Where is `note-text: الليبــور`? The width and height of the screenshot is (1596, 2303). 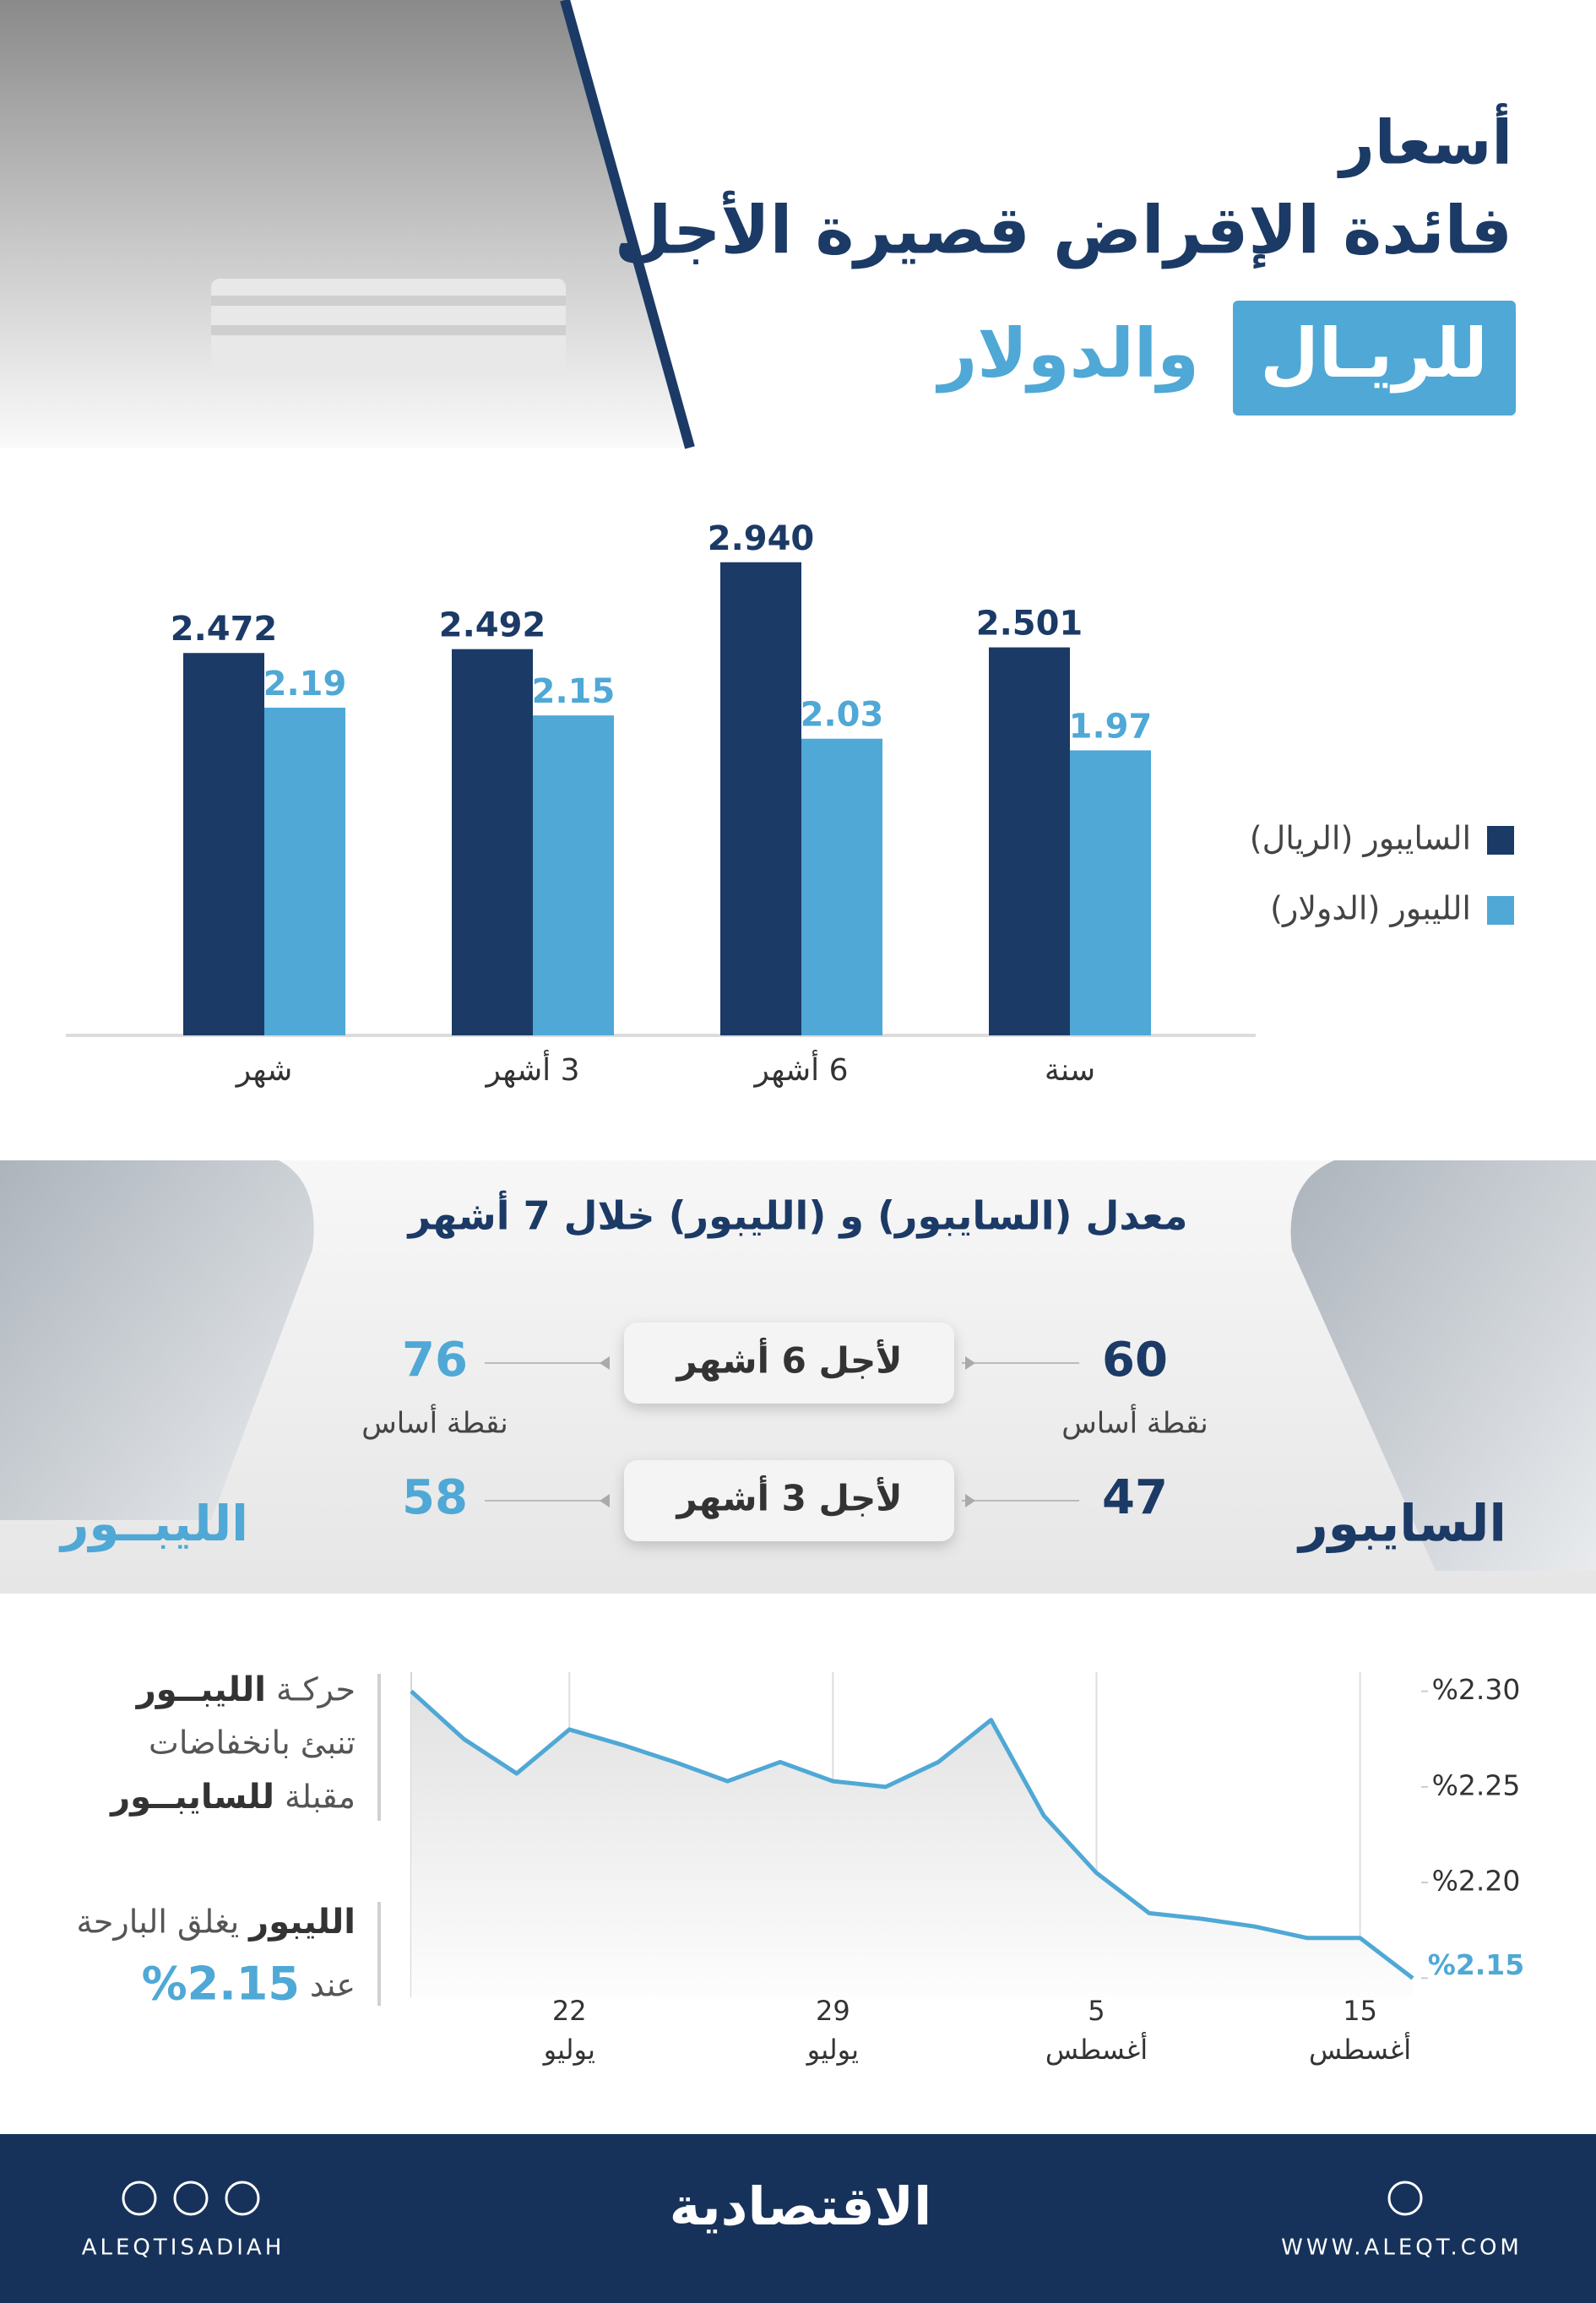
note-text: الليبــور is located at coordinates (200, 1689).